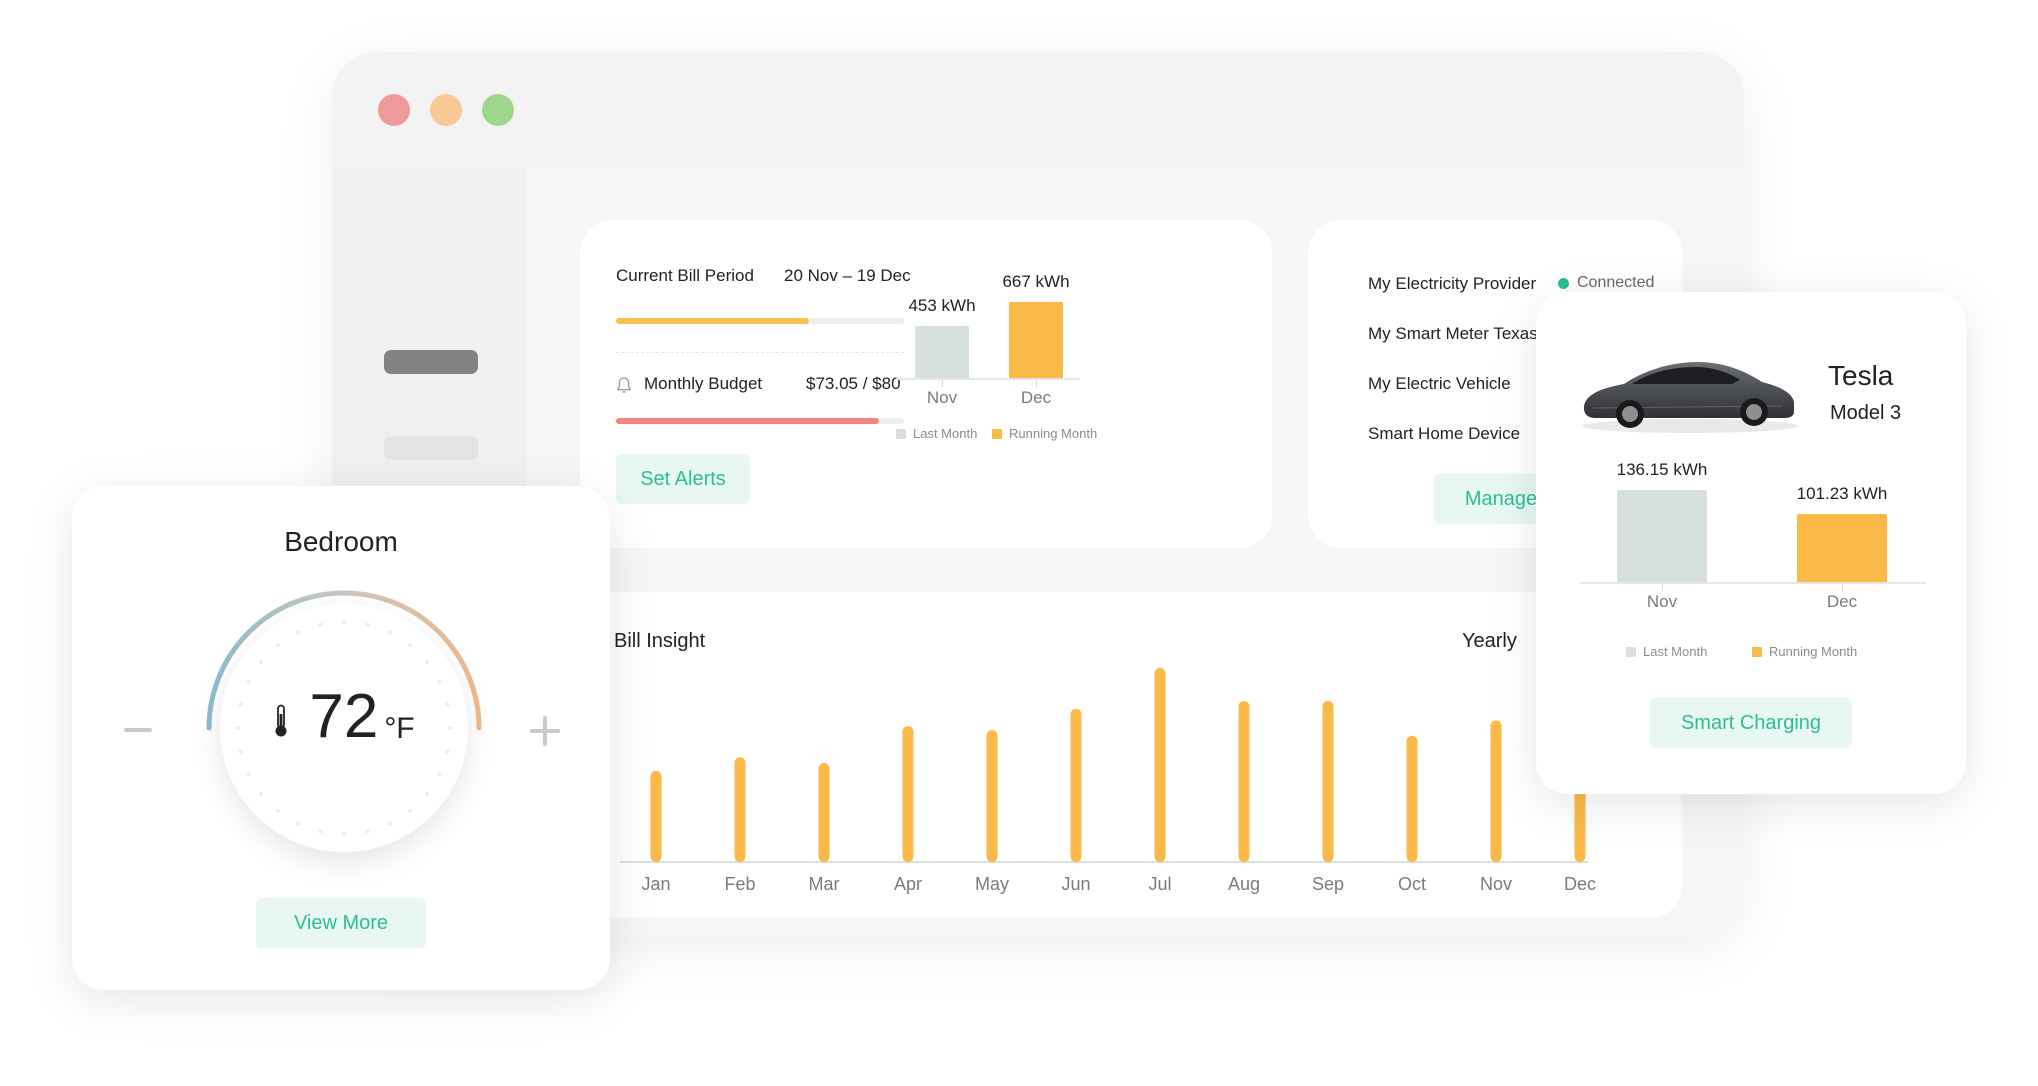  Describe the element at coordinates (1452, 283) in the screenshot. I see `connection-electricity-provider: My Electricity Provider` at that location.